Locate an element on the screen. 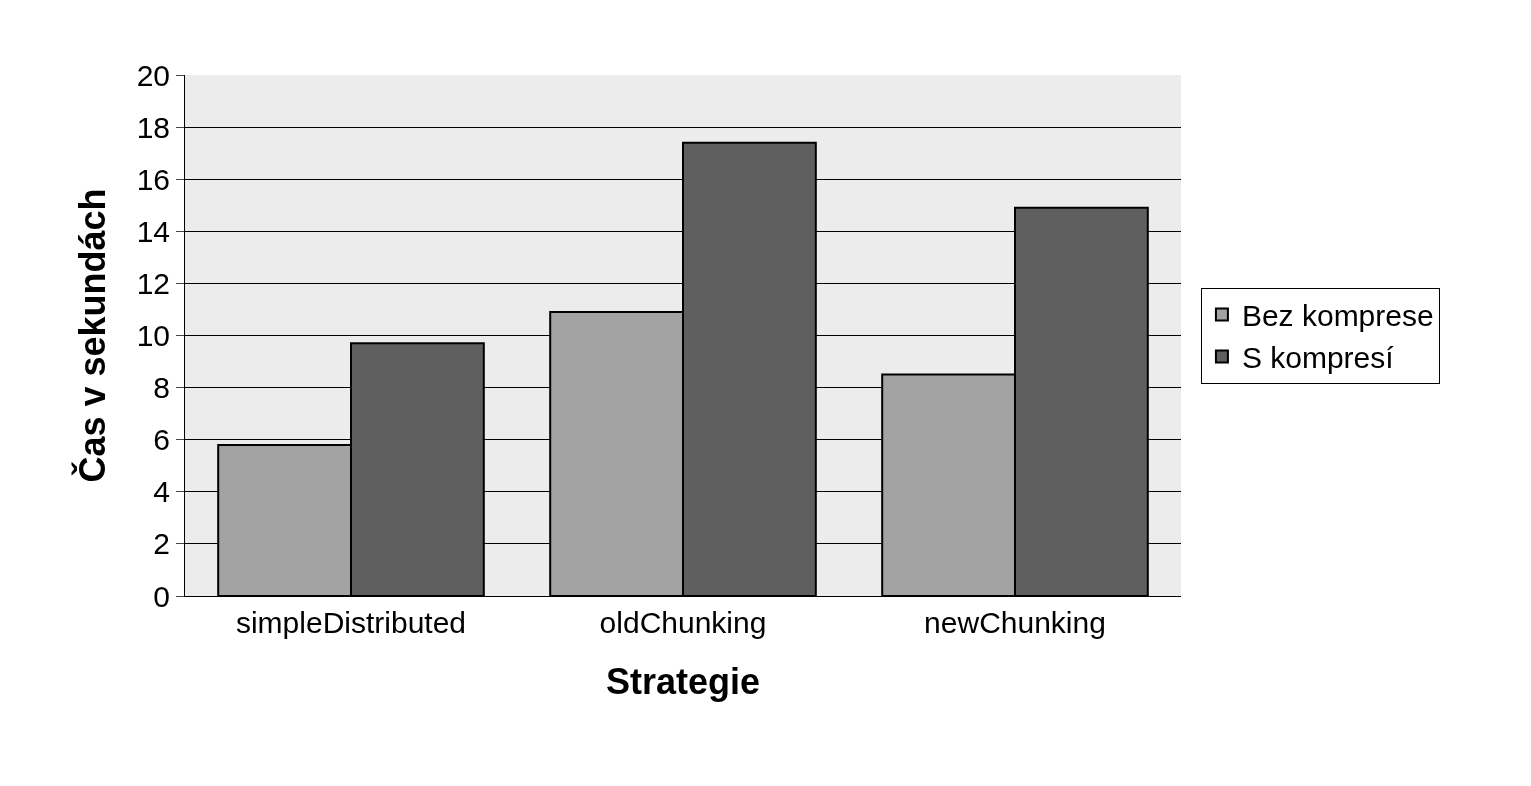 This screenshot has width=1531, height=786. x-tick-label: newChunking is located at coordinates (1015, 622).